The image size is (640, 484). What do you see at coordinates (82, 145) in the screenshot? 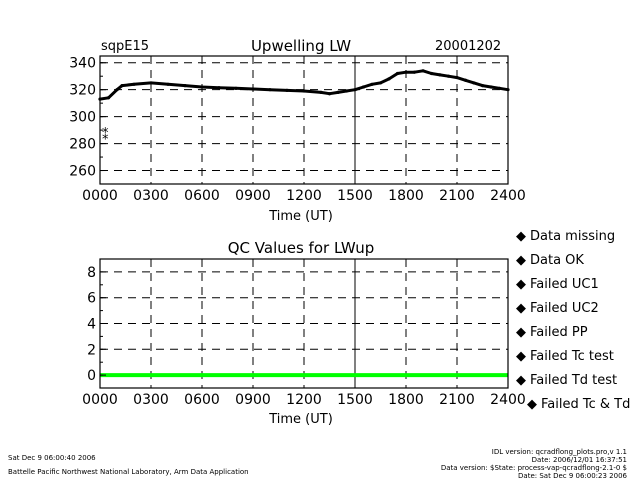
I see `c1-ytick-label: 280` at bounding box center [82, 145].